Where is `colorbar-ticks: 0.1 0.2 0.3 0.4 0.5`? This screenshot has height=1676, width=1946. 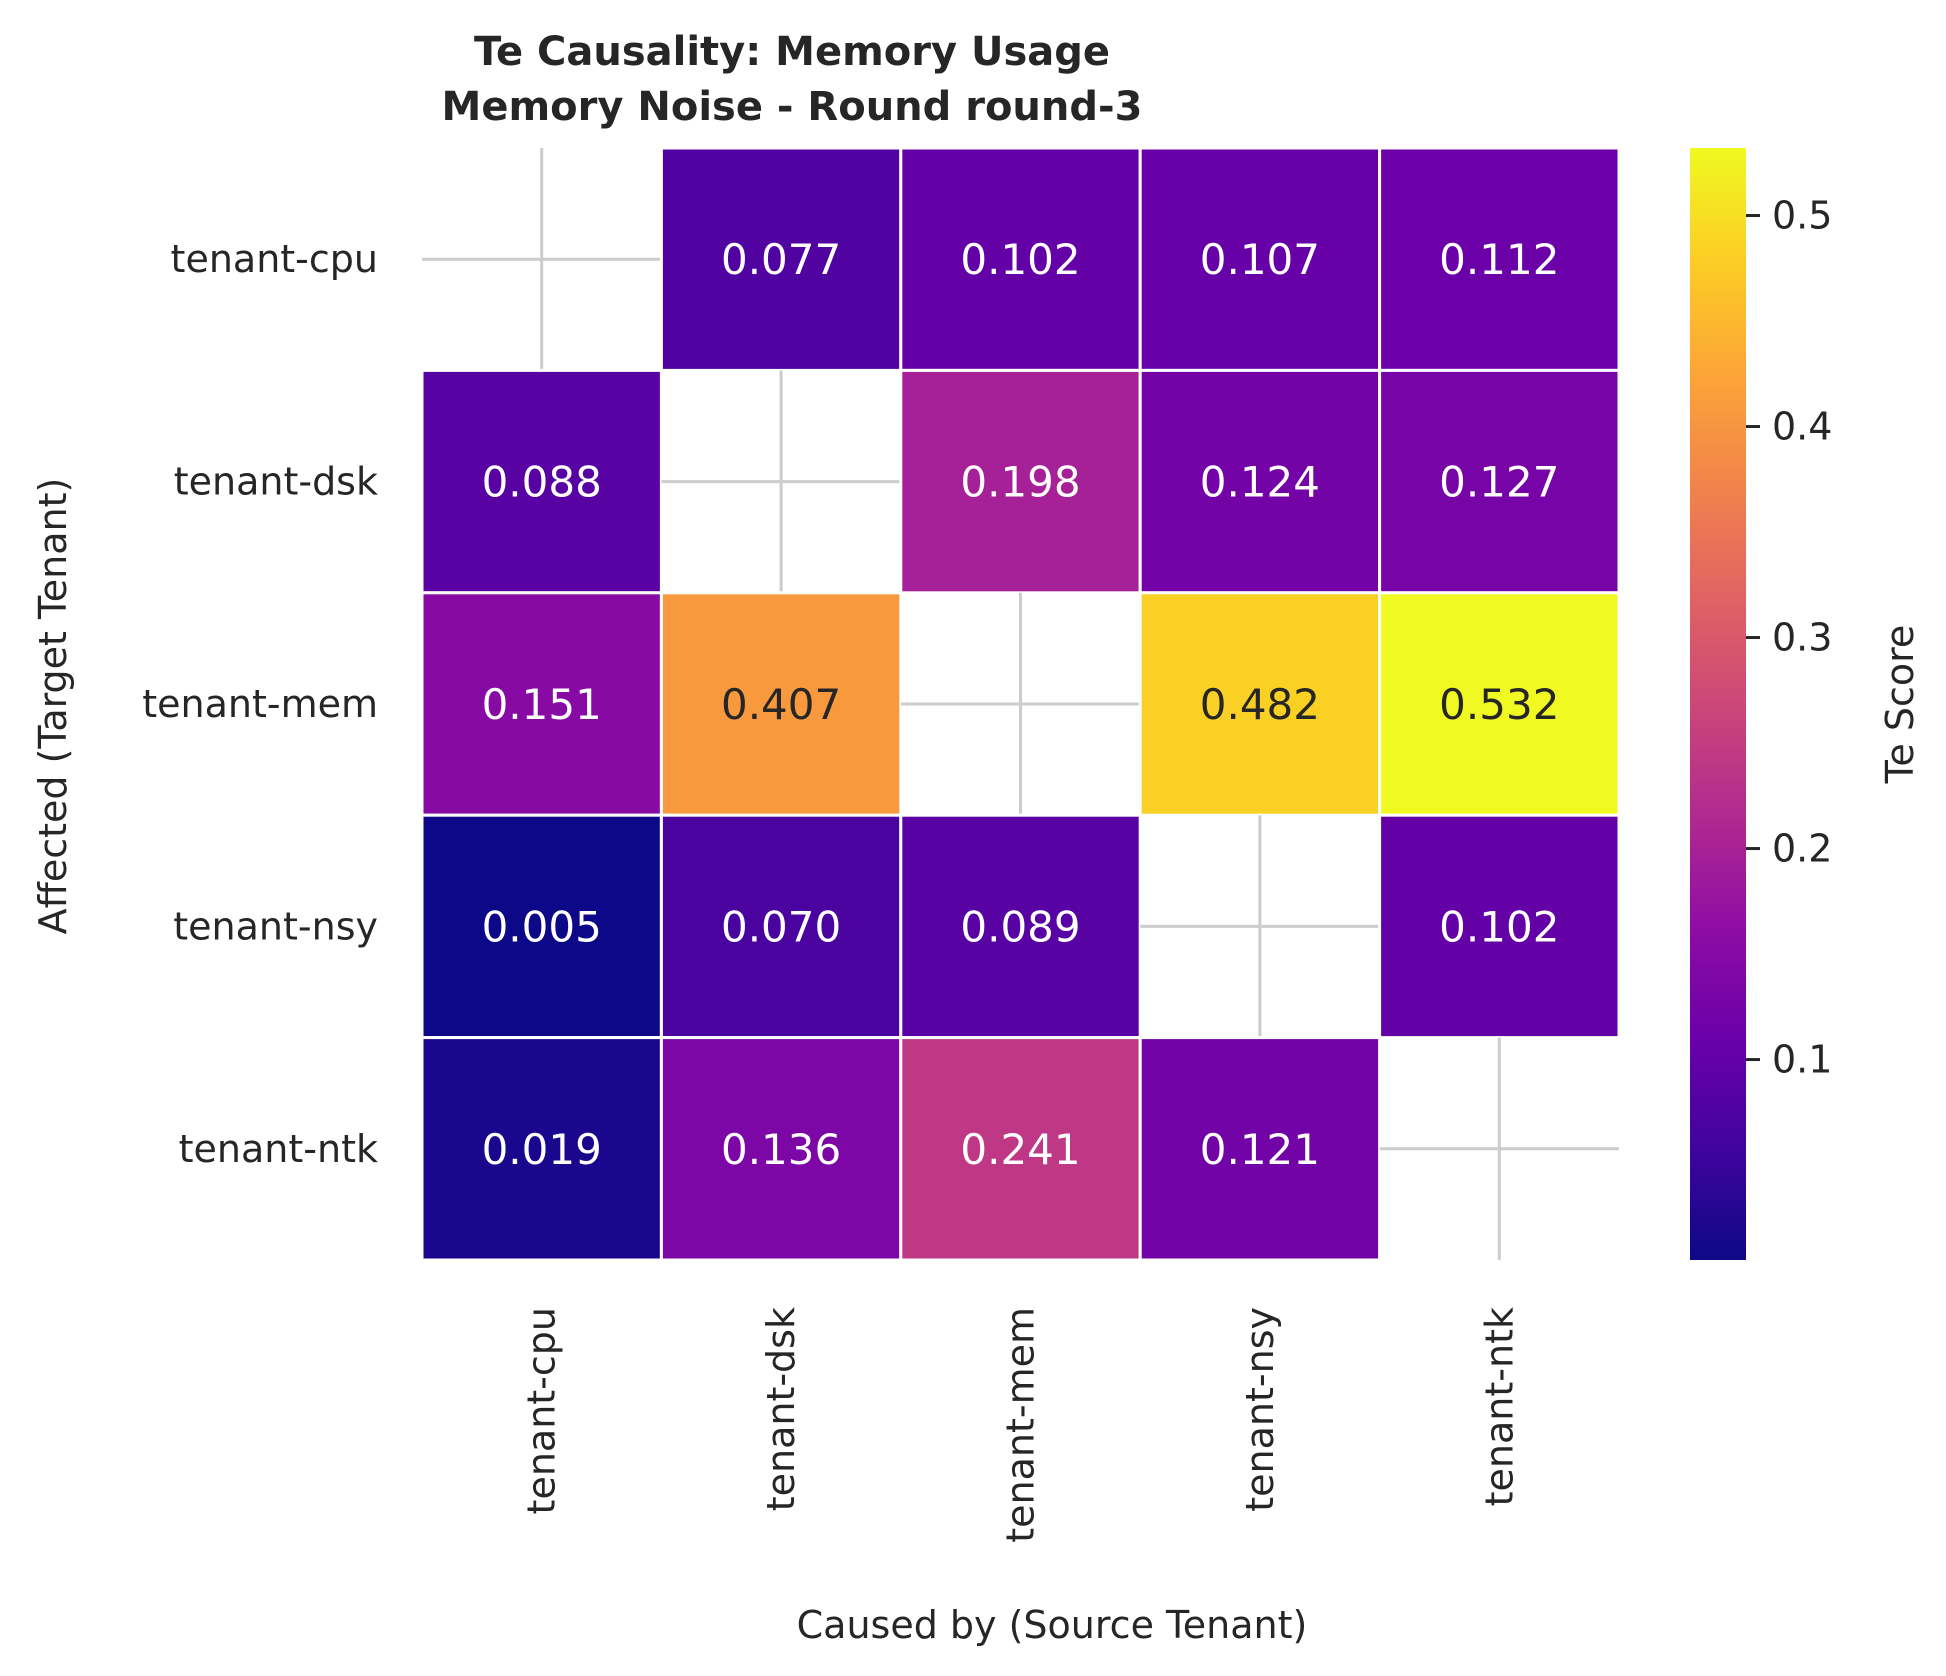
colorbar-ticks: 0.1 0.2 0.3 0.4 0.5 is located at coordinates (1789, 638).